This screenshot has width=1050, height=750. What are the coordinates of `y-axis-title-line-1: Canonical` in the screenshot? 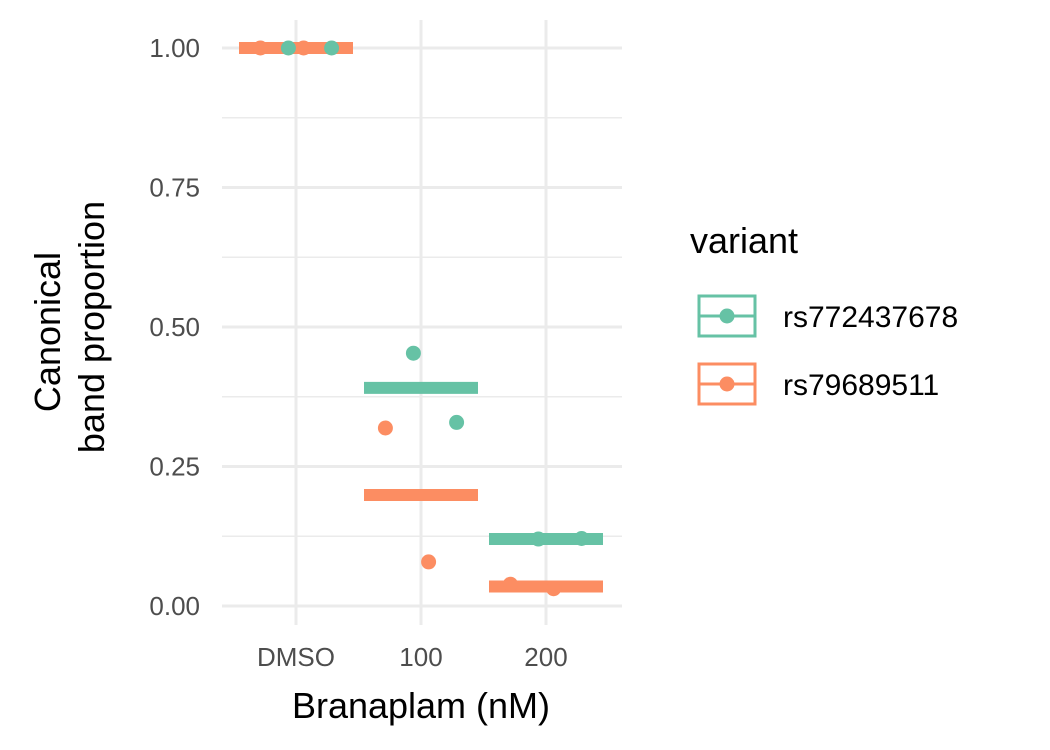 It's located at (47, 332).